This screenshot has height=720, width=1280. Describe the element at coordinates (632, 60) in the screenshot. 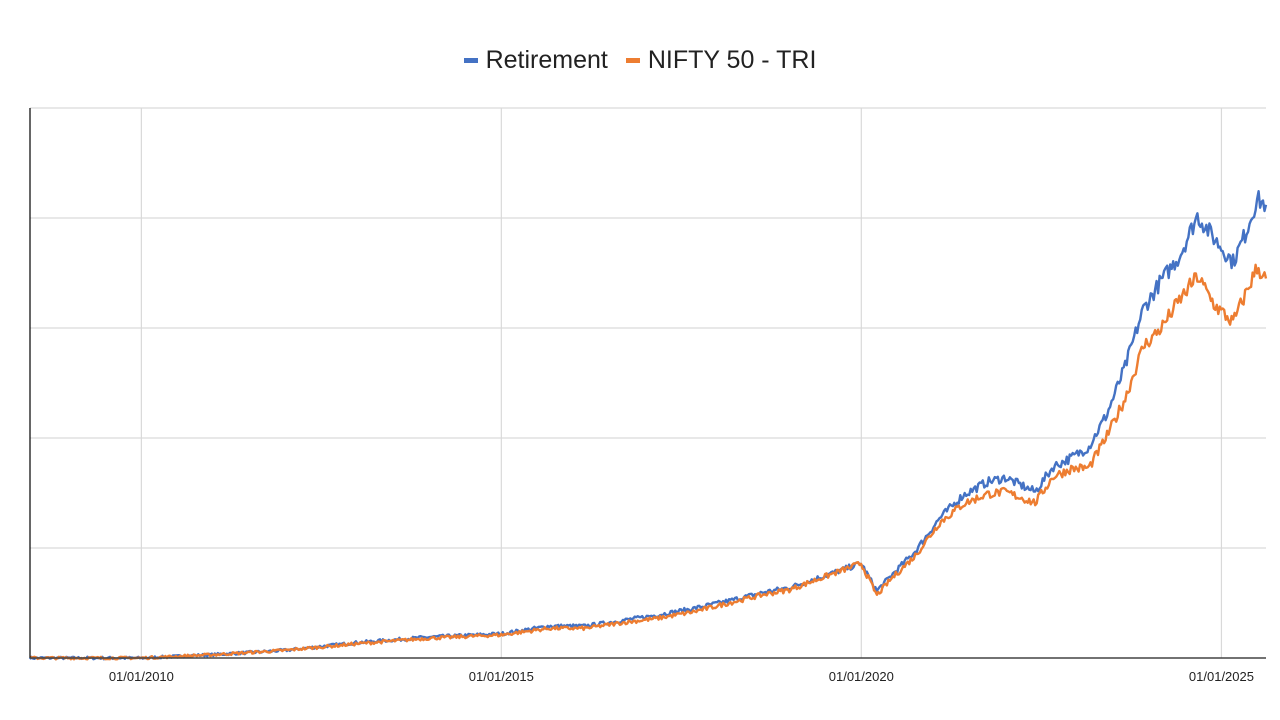

I see `legend-swatch-nifty` at that location.